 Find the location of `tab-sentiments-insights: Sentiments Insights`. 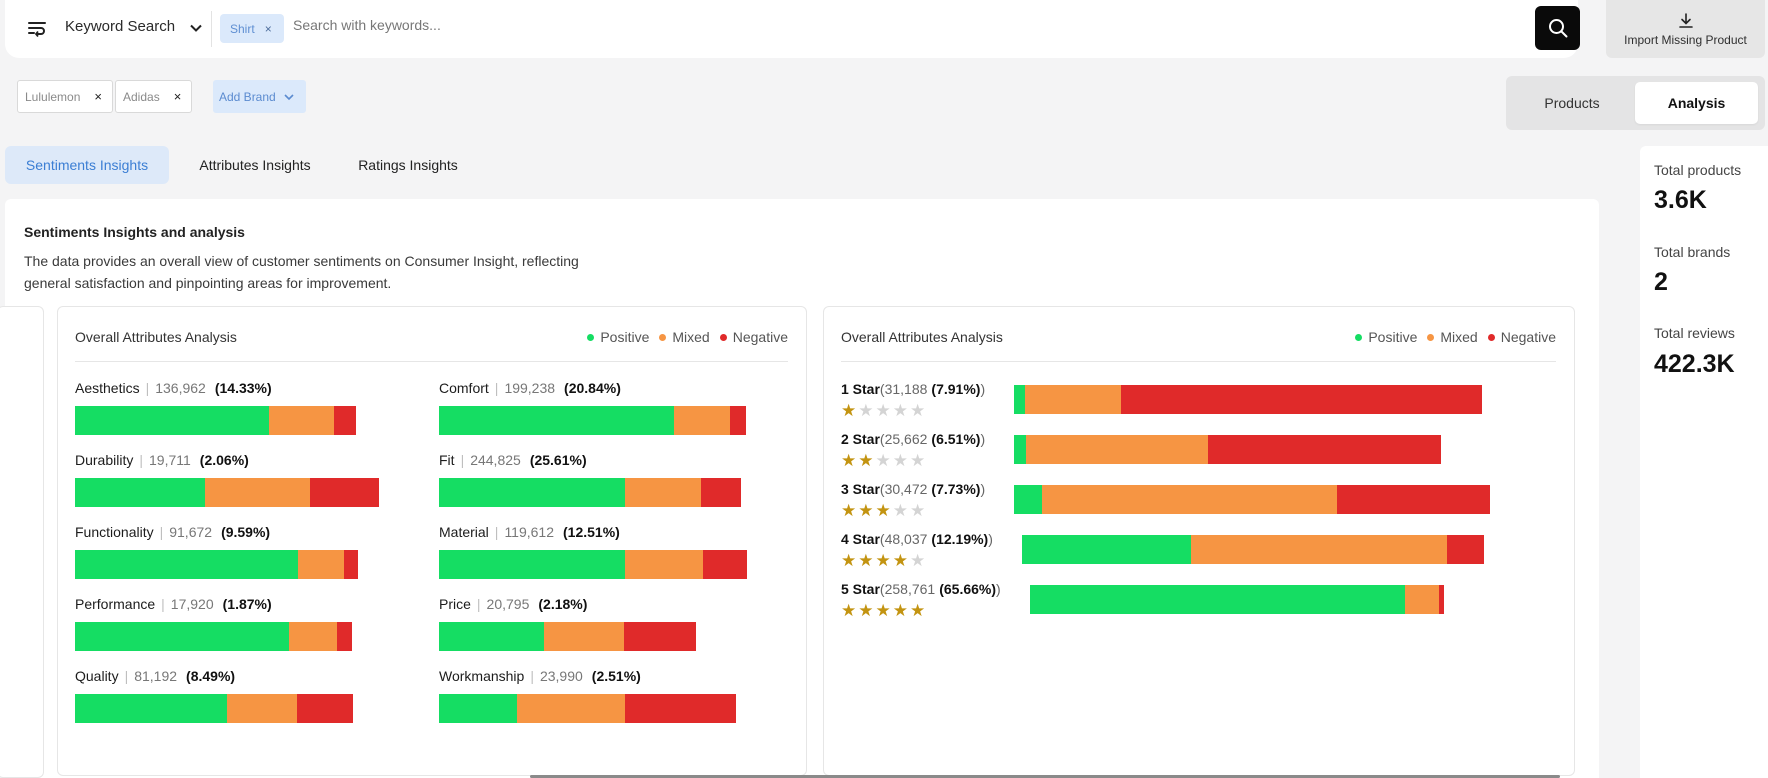

tab-sentiments-insights: Sentiments Insights is located at coordinates (87, 165).